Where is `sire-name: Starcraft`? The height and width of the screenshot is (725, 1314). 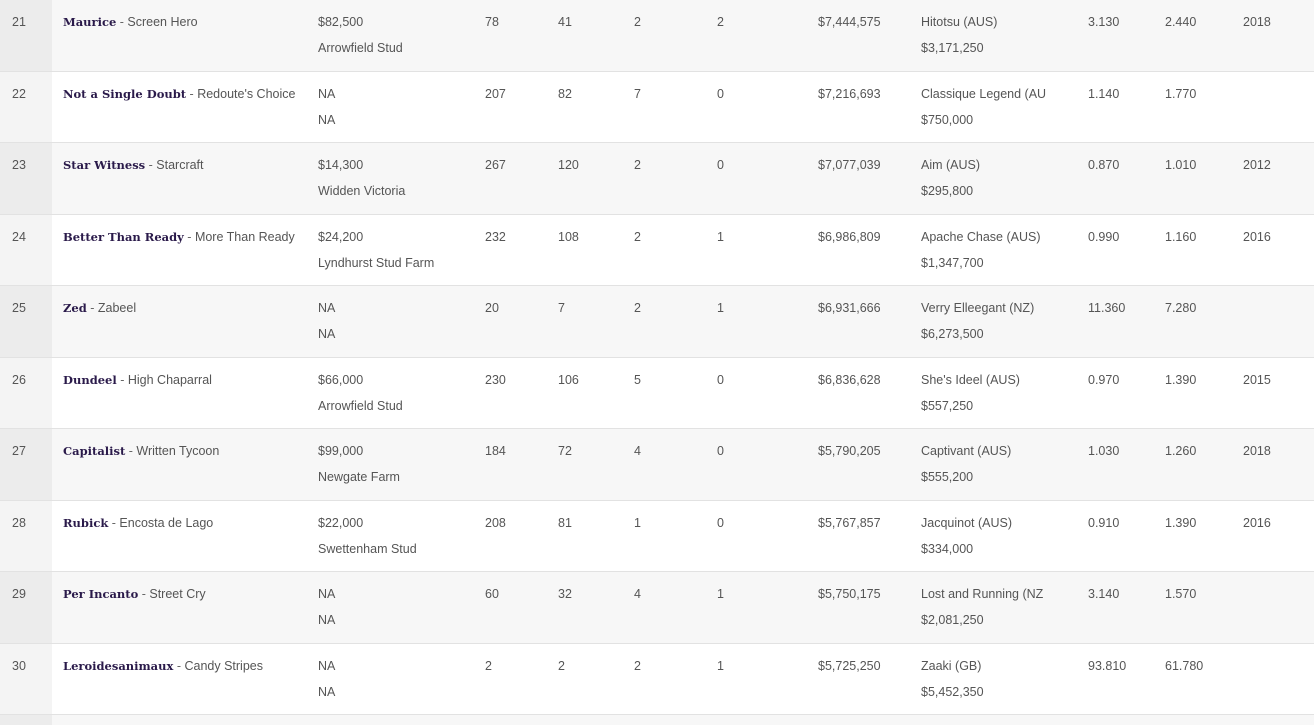 sire-name: Starcraft is located at coordinates (180, 165).